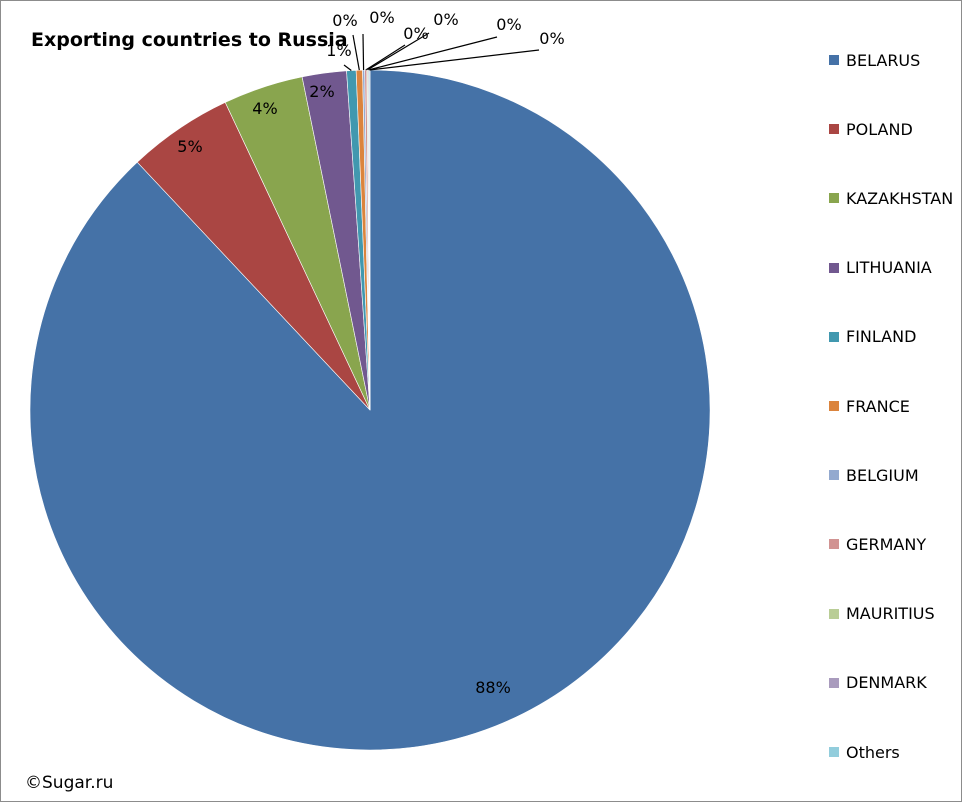 The image size is (962, 802). I want to click on legend-item-germany: GERMANY, so click(877, 544).